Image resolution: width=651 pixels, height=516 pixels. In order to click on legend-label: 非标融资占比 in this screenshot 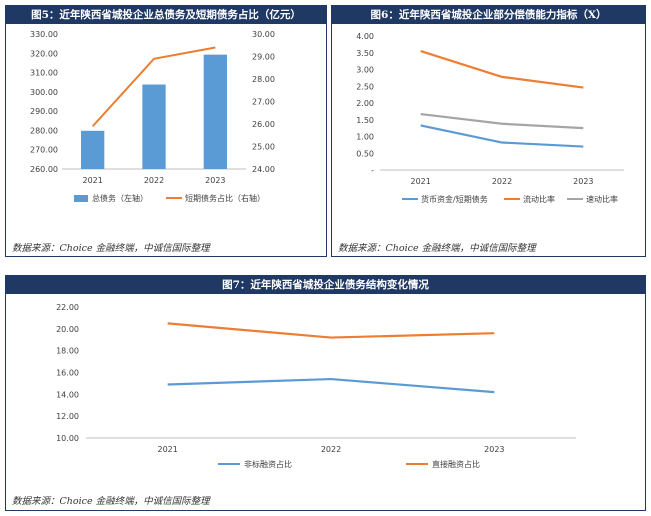, I will do `click(268, 464)`.